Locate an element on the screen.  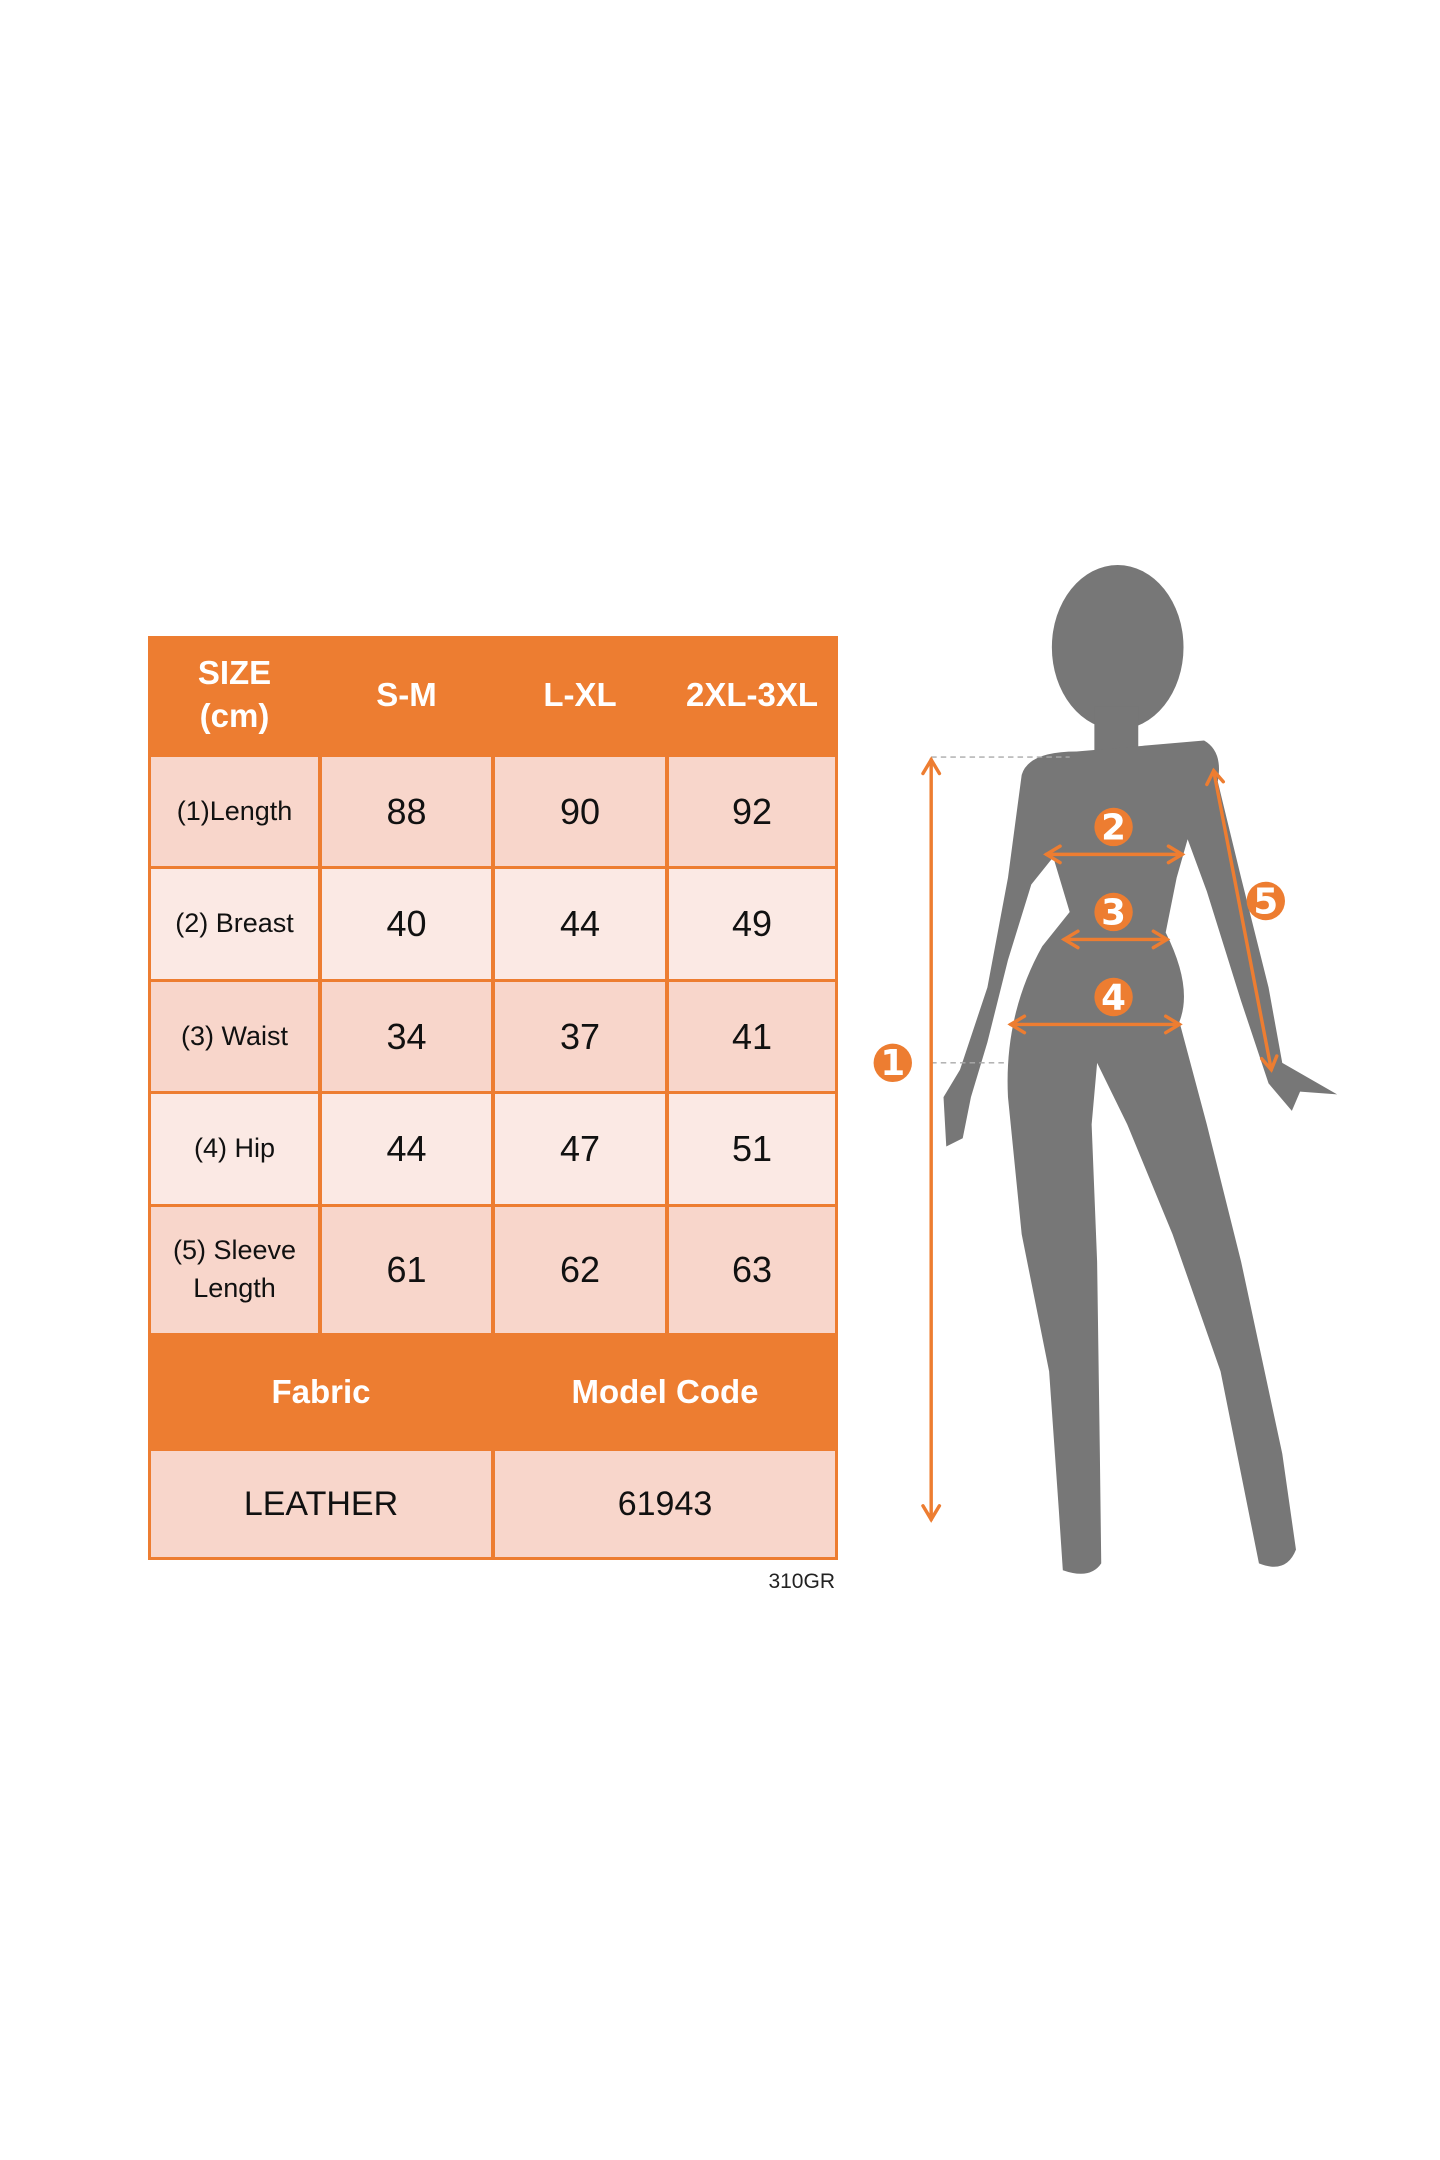
marker-5: 5 is located at coordinates (1266, 901).